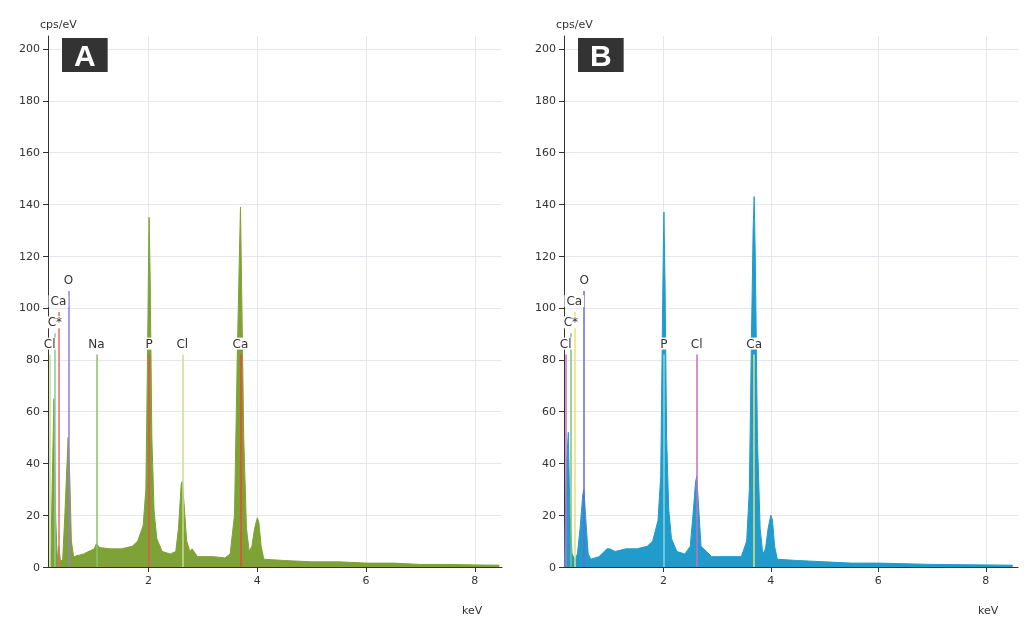  I want to click on chart-title: B, so click(601, 55).